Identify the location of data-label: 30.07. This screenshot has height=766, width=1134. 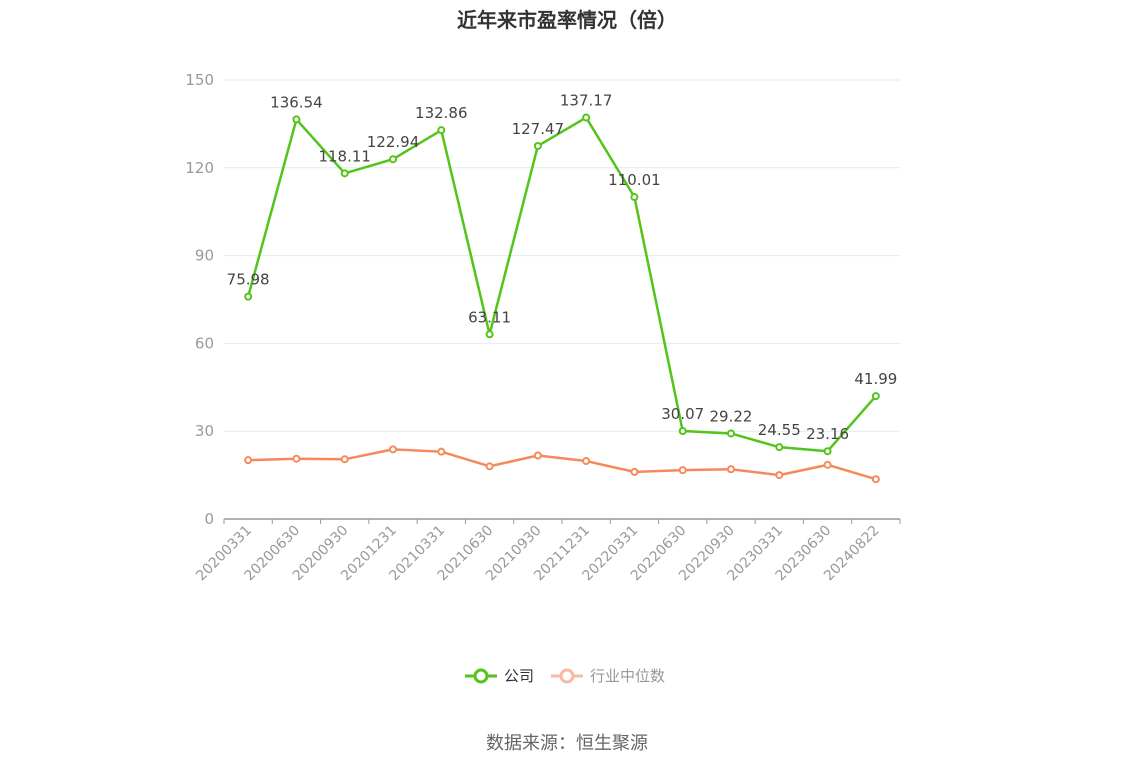
(682, 414).